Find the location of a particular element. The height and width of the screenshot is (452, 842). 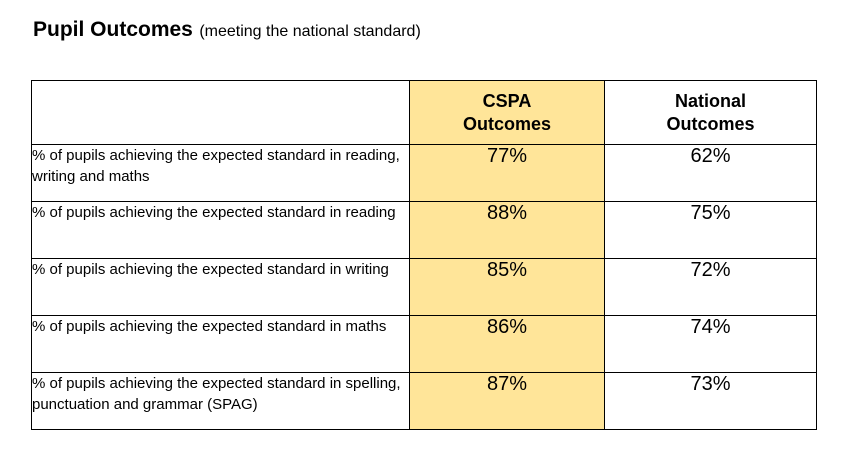

page-title: Pupil Outcomes is located at coordinates (113, 29).